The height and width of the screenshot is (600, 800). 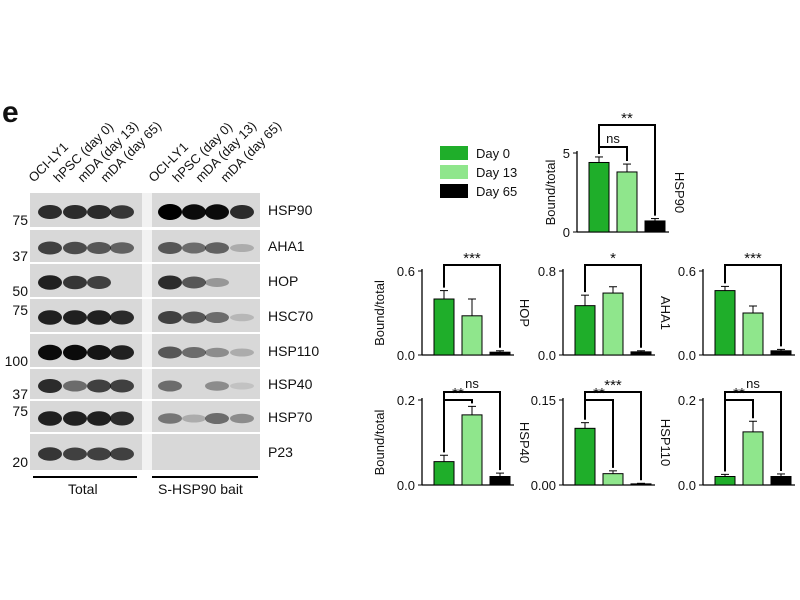 What do you see at coordinates (566, 153) in the screenshot?
I see `y-tick-label: 5` at bounding box center [566, 153].